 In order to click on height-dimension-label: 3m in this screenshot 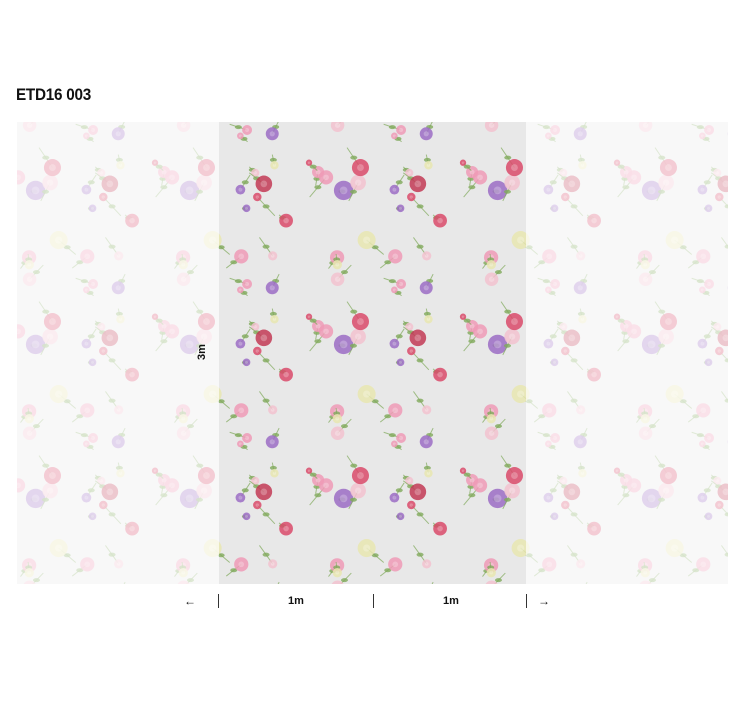, I will do `click(201, 352)`.